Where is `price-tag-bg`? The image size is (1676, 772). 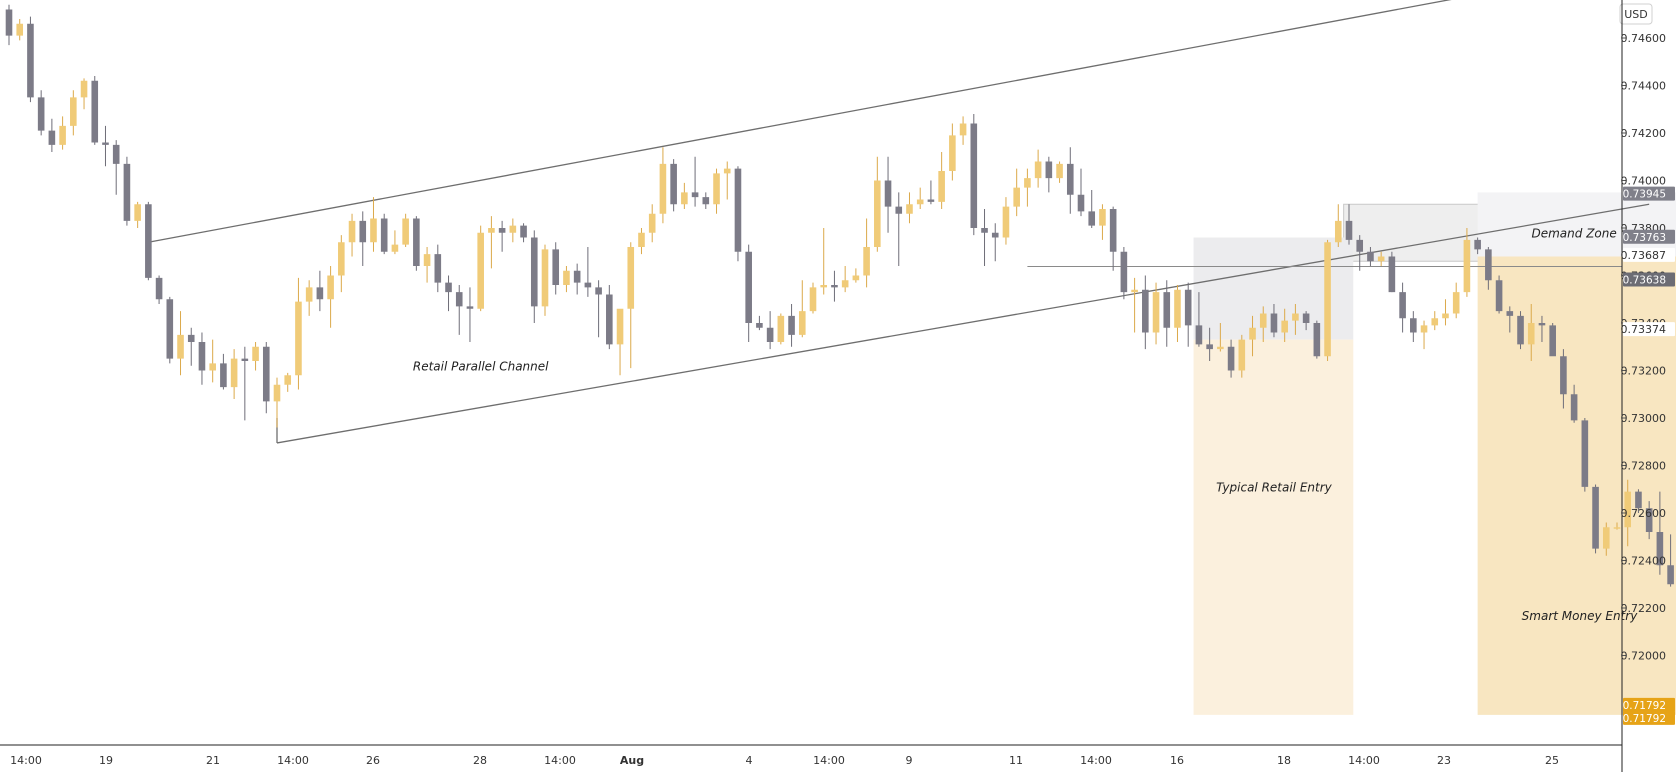 price-tag-bg is located at coordinates (1649, 254).